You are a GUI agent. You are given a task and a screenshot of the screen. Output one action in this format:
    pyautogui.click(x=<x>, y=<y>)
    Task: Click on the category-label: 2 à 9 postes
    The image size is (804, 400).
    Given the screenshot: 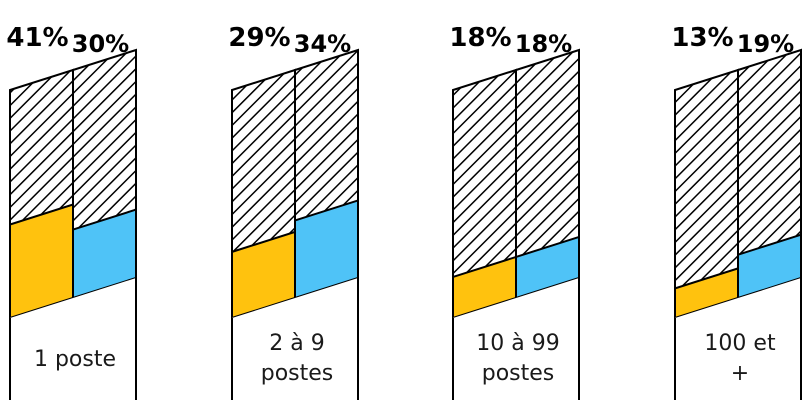 What is the action you would take?
    pyautogui.click(x=297, y=358)
    